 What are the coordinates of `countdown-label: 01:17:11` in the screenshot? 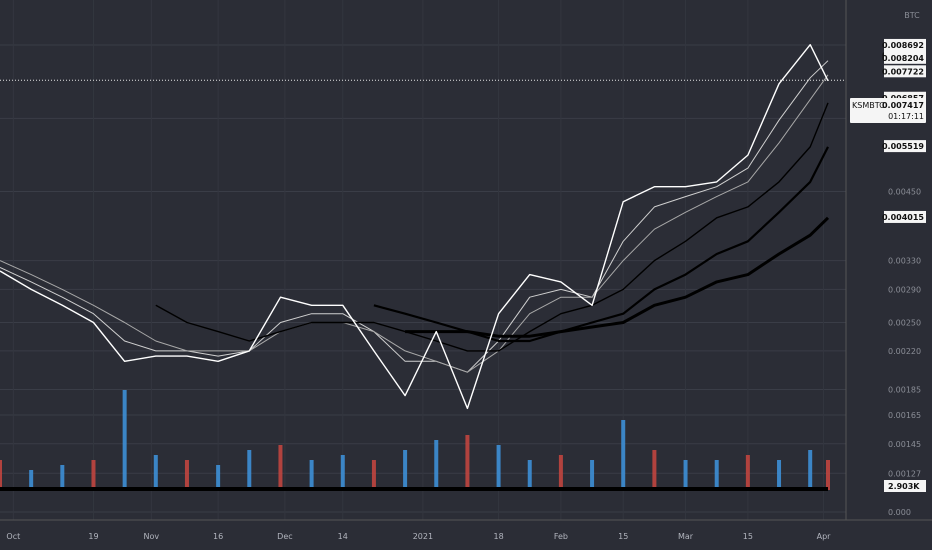 It's located at (906, 116).